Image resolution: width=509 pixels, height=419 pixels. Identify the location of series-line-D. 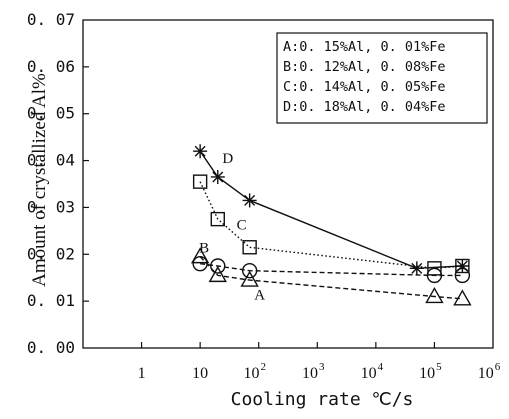
(331, 210).